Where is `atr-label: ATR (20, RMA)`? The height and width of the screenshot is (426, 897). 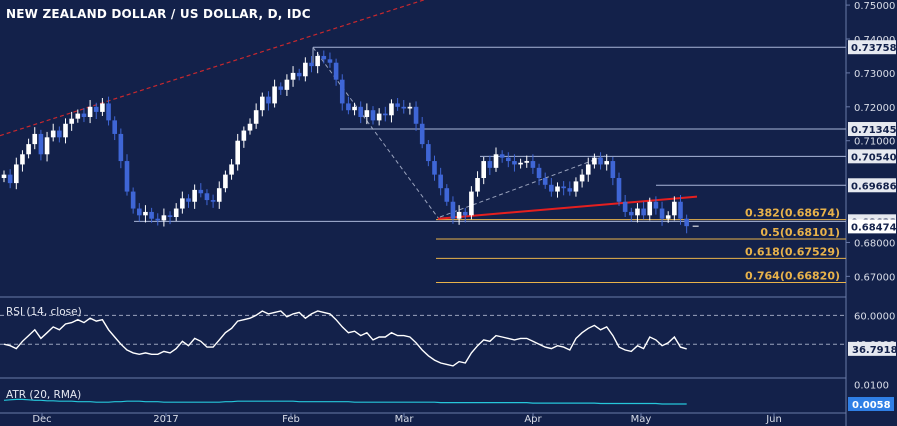 atr-label: ATR (20, RMA) is located at coordinates (44, 395).